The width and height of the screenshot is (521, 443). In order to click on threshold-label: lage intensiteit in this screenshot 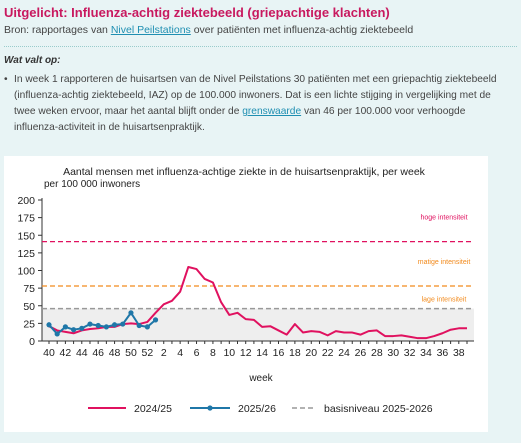, I will do `click(444, 300)`.